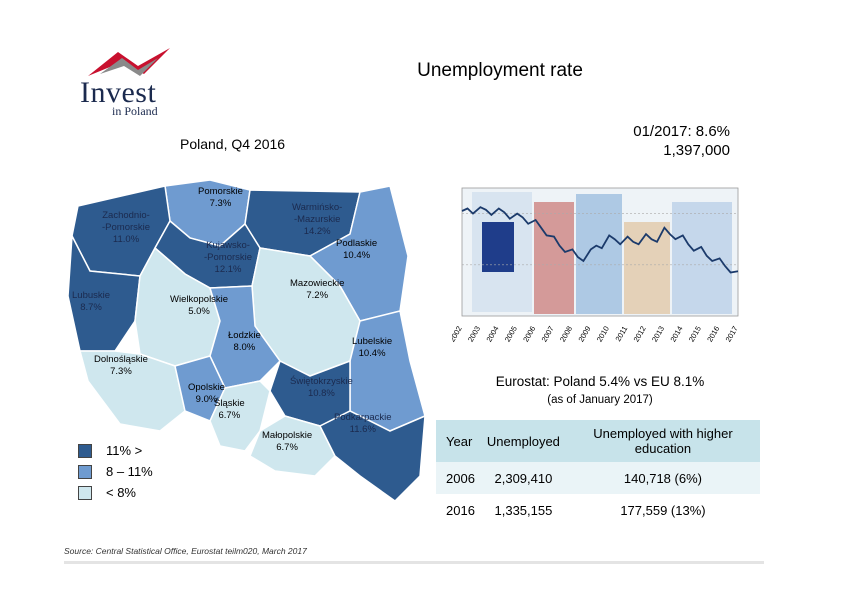 This screenshot has width=842, height=595. I want to click on x-tick-2008: 2008, so click(566, 334).